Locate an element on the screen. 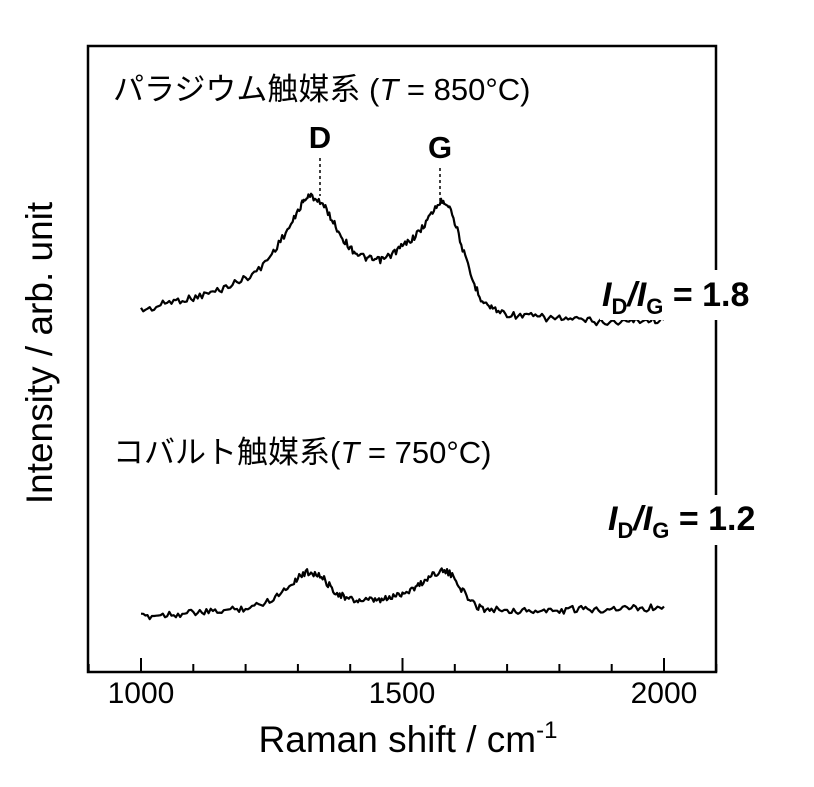  ratio-bottom-value: 1.2 is located at coordinates (731, 519).